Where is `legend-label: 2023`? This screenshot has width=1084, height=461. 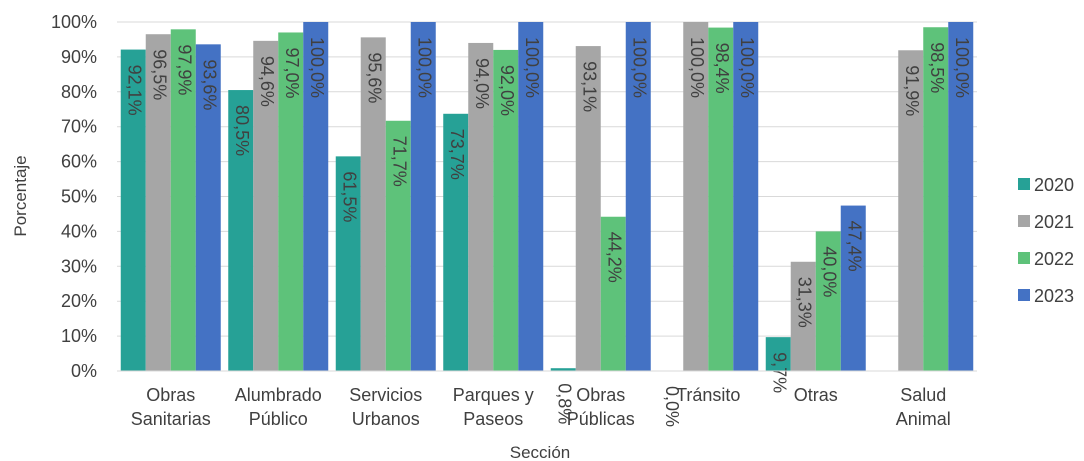 legend-label: 2023 is located at coordinates (1054, 296).